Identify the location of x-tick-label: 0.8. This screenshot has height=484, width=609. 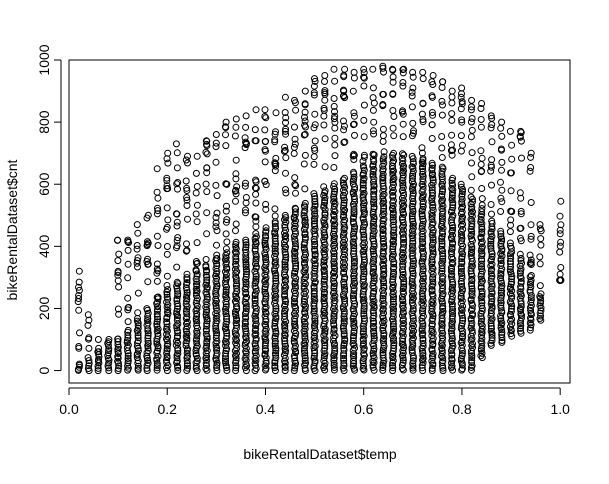
(462, 409).